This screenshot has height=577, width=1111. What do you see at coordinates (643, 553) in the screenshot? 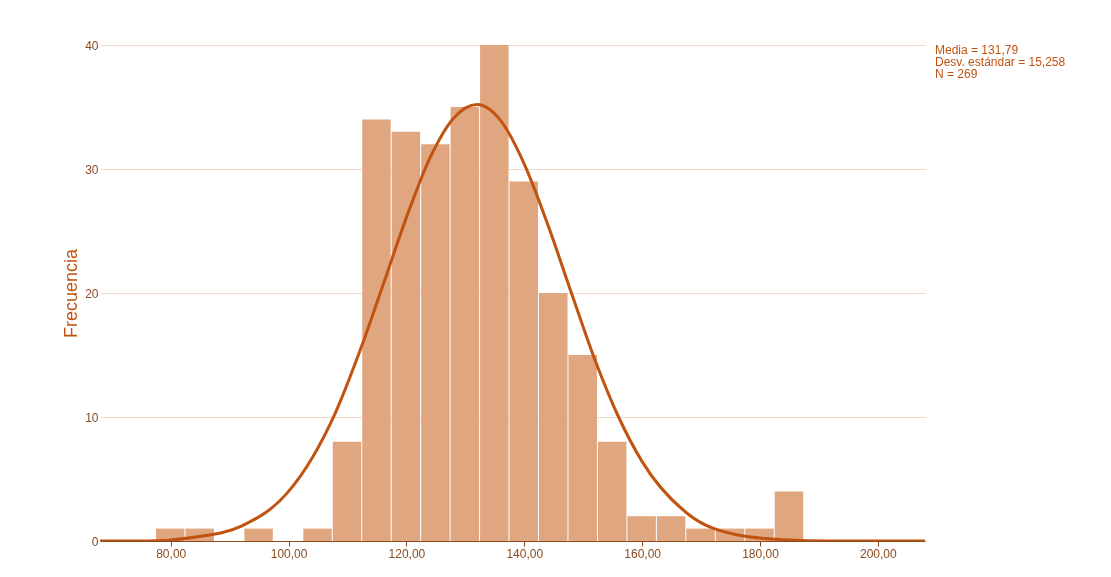
I see `x-tick-label: 160,00` at bounding box center [643, 553].